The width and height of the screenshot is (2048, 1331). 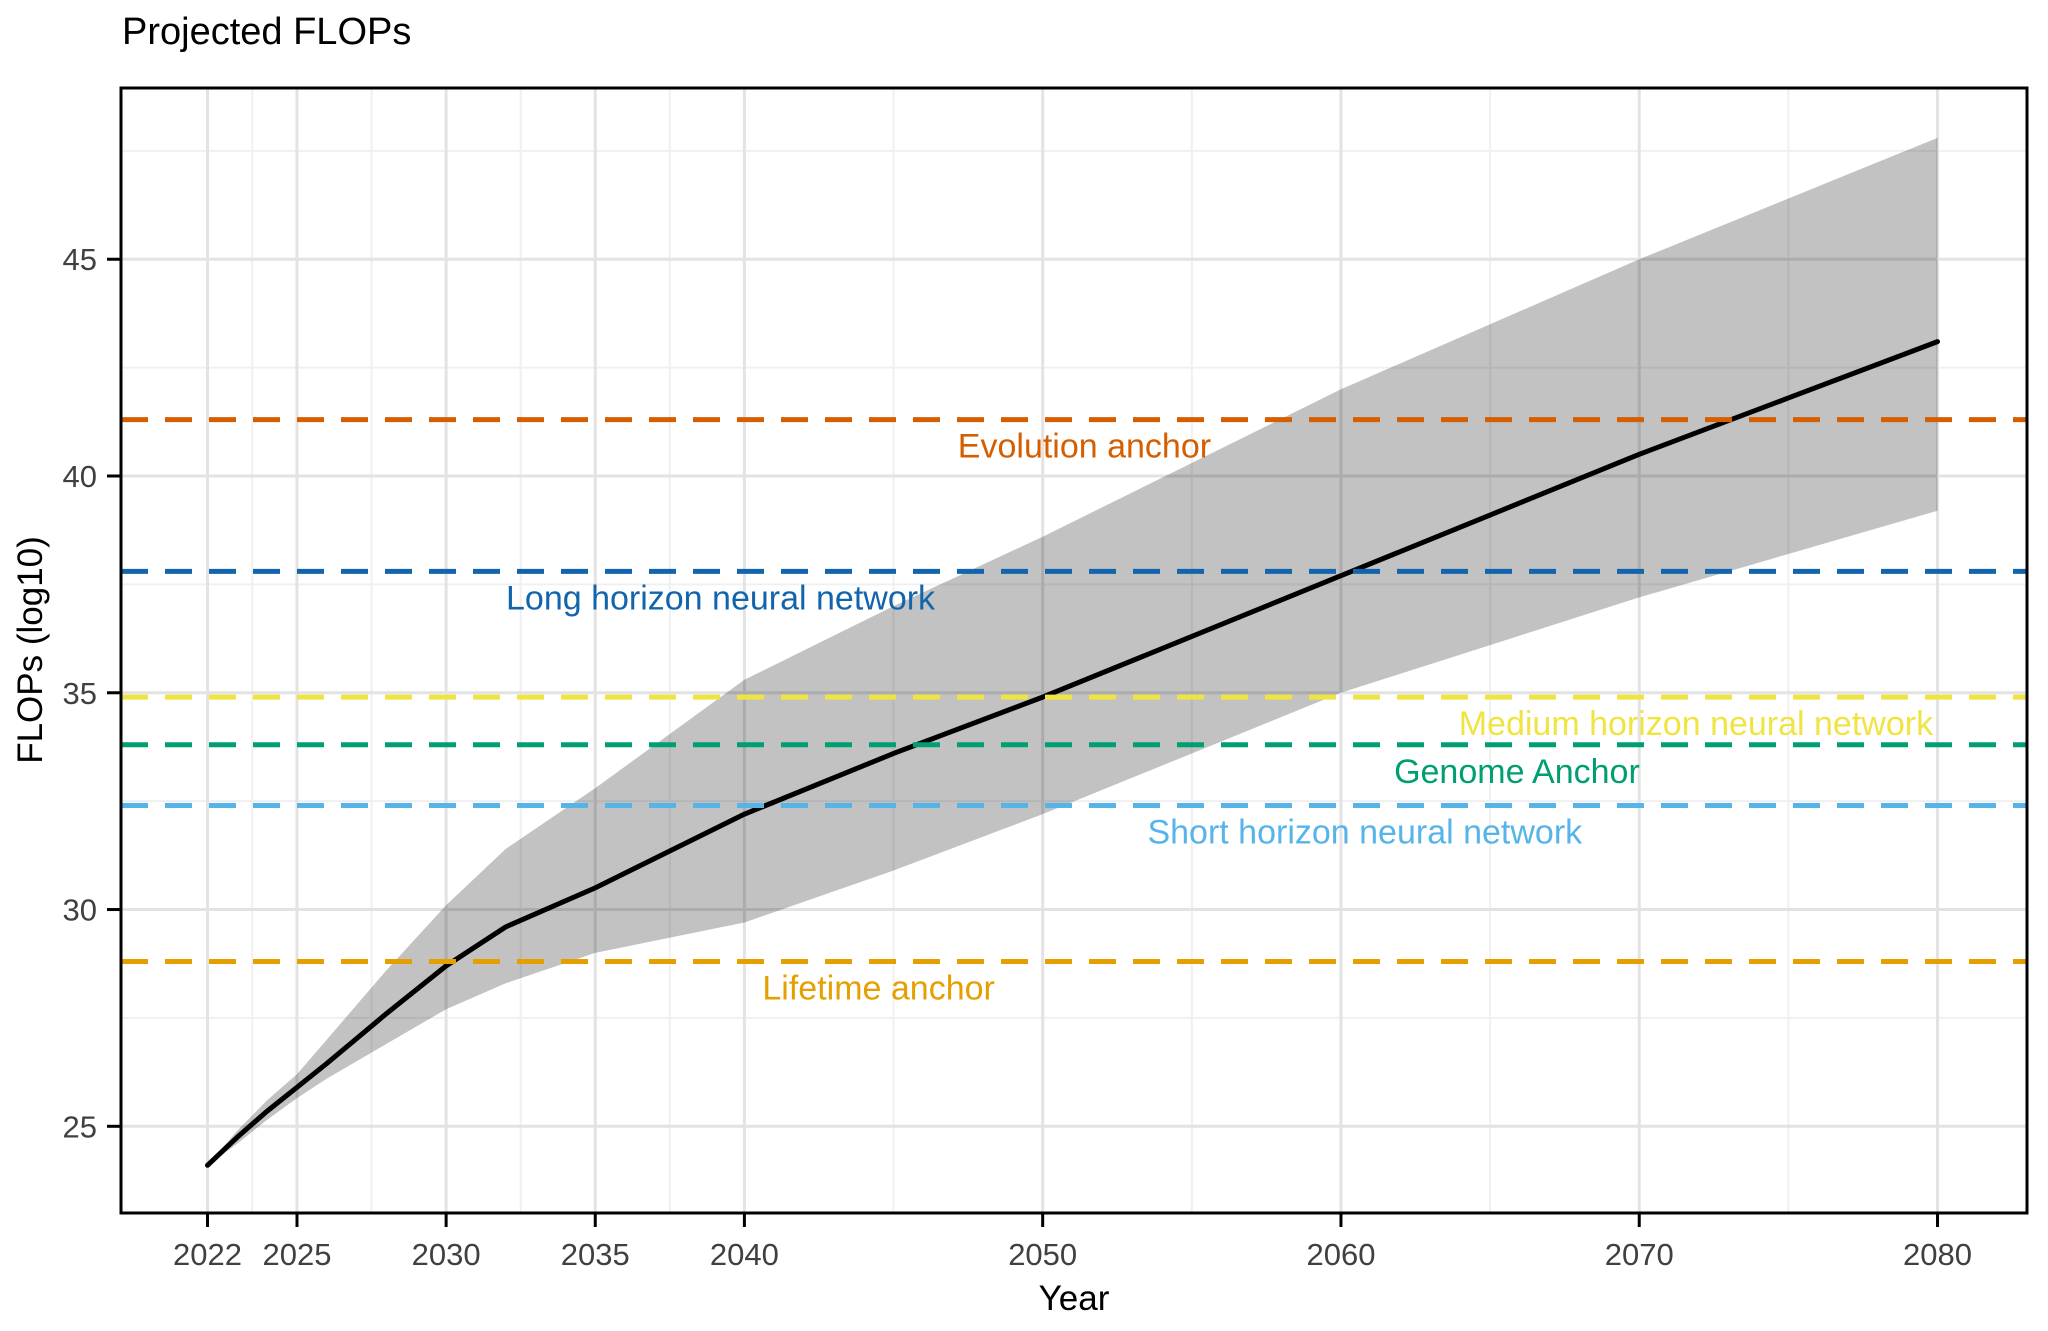 What do you see at coordinates (1639, 1254) in the screenshot?
I see `x-tick-label-2070: 2070` at bounding box center [1639, 1254].